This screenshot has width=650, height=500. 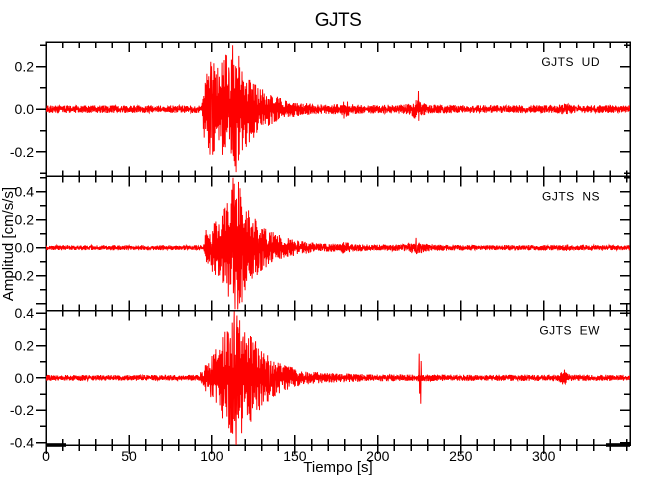 I want to click on panel-label-ud: GJTS UD, so click(x=570, y=62).